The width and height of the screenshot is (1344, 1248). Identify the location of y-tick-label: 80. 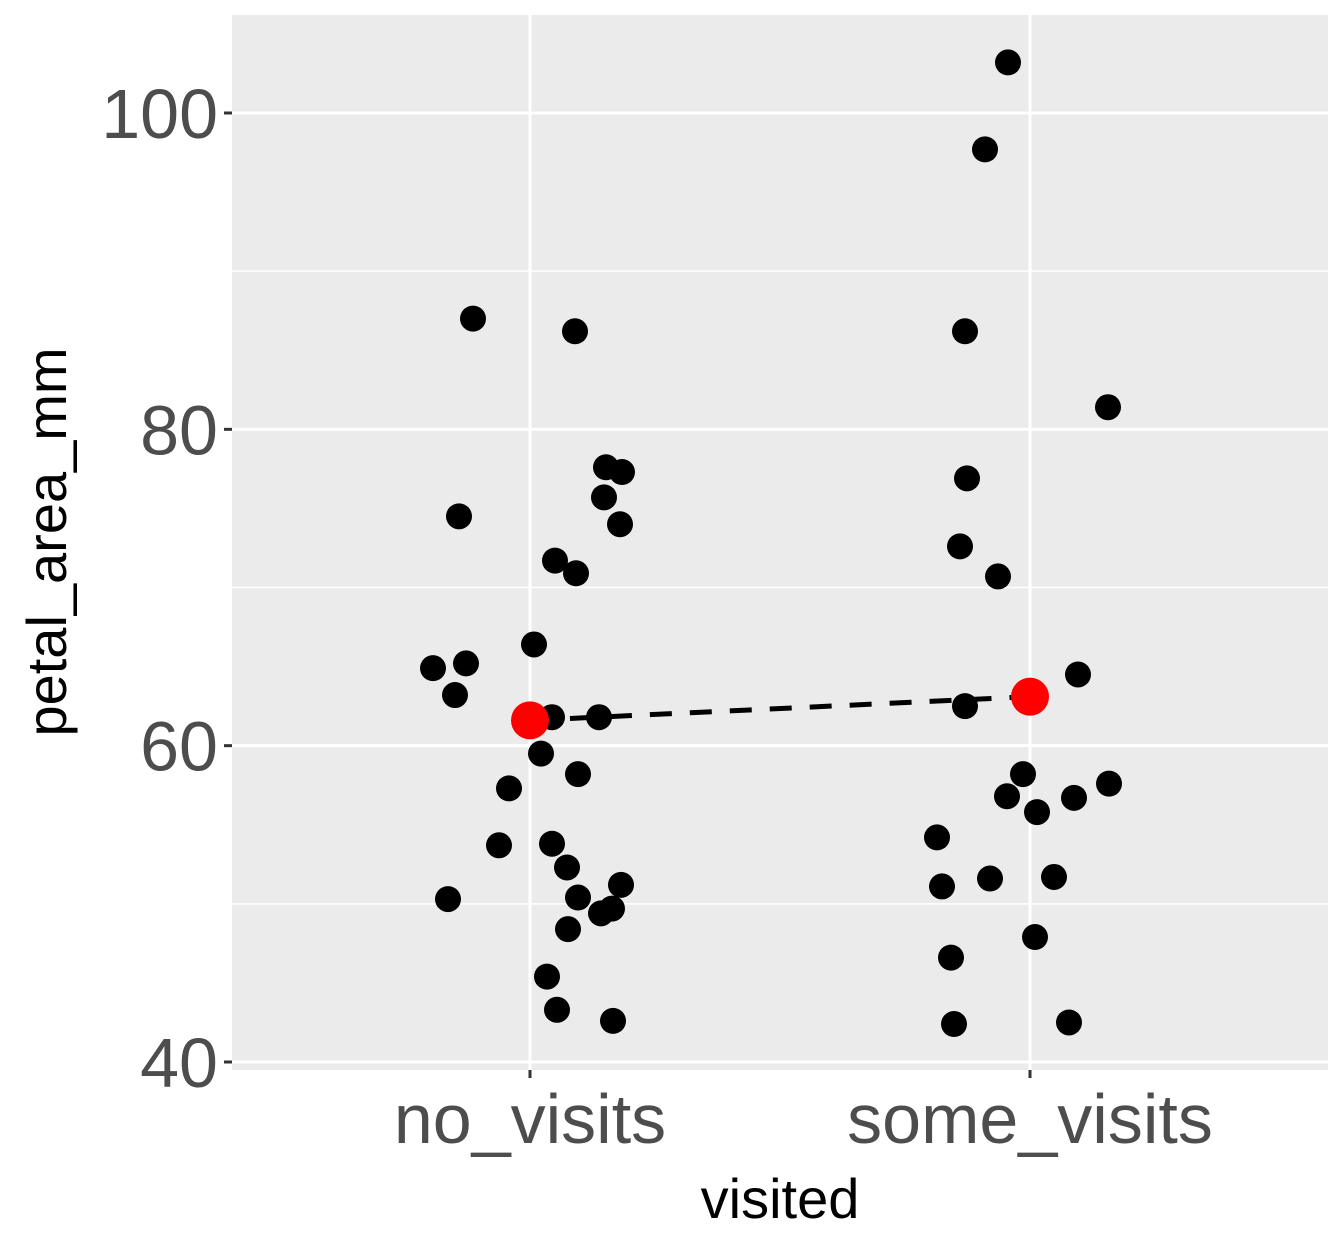
(179, 430).